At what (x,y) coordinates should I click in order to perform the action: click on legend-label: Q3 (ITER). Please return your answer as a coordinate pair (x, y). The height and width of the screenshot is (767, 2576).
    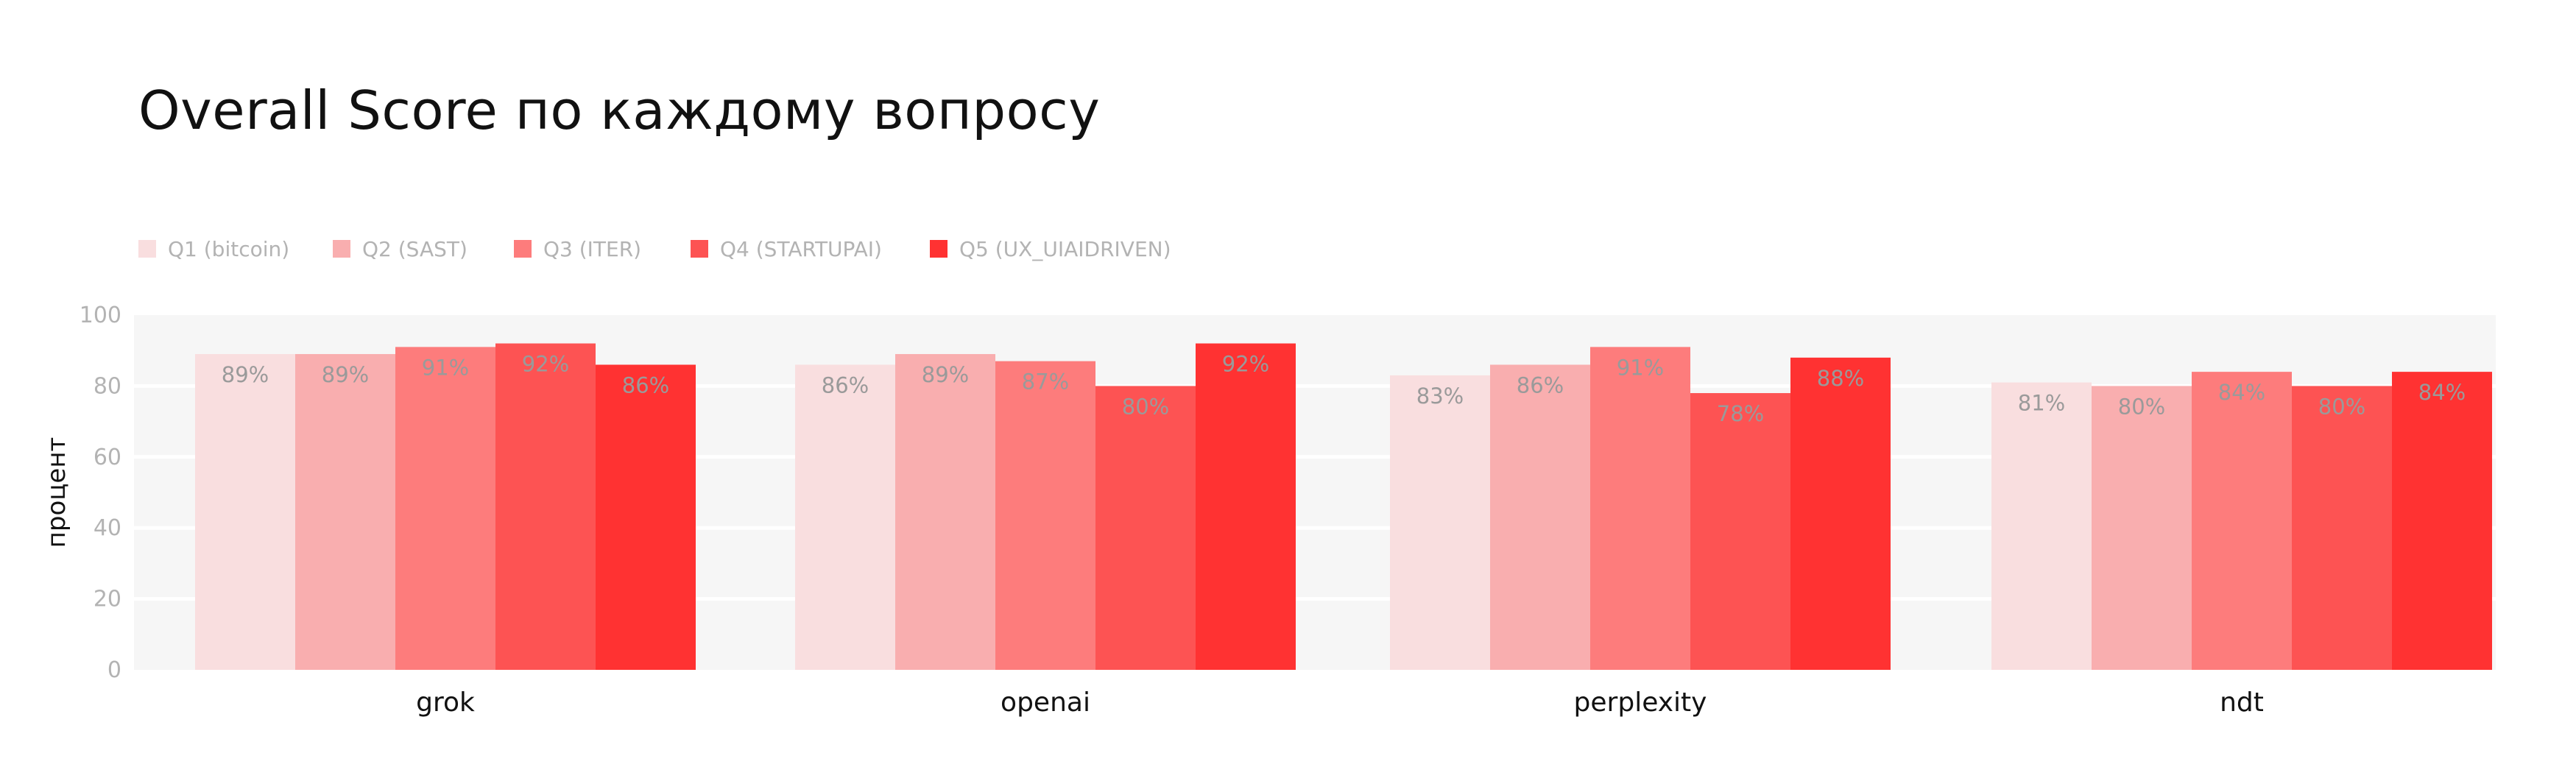
    Looking at the image, I should click on (592, 249).